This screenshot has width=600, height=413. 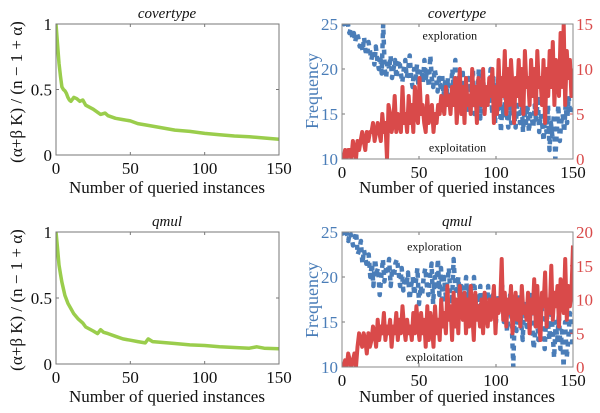 I want to click on series-line-exploration, so click(x=457, y=299).